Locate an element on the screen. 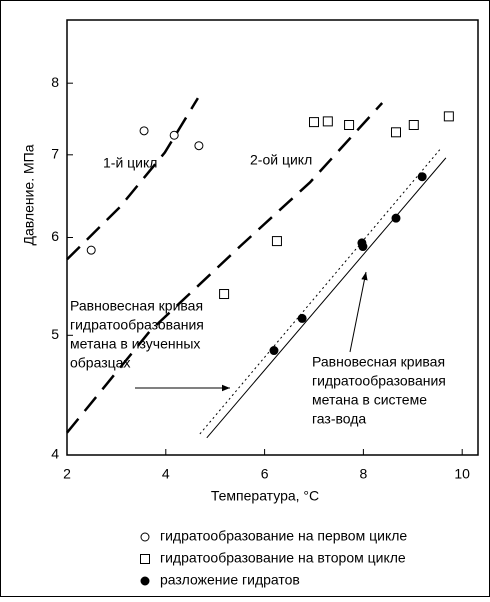  y-tick-label: 8 is located at coordinates (55, 82).